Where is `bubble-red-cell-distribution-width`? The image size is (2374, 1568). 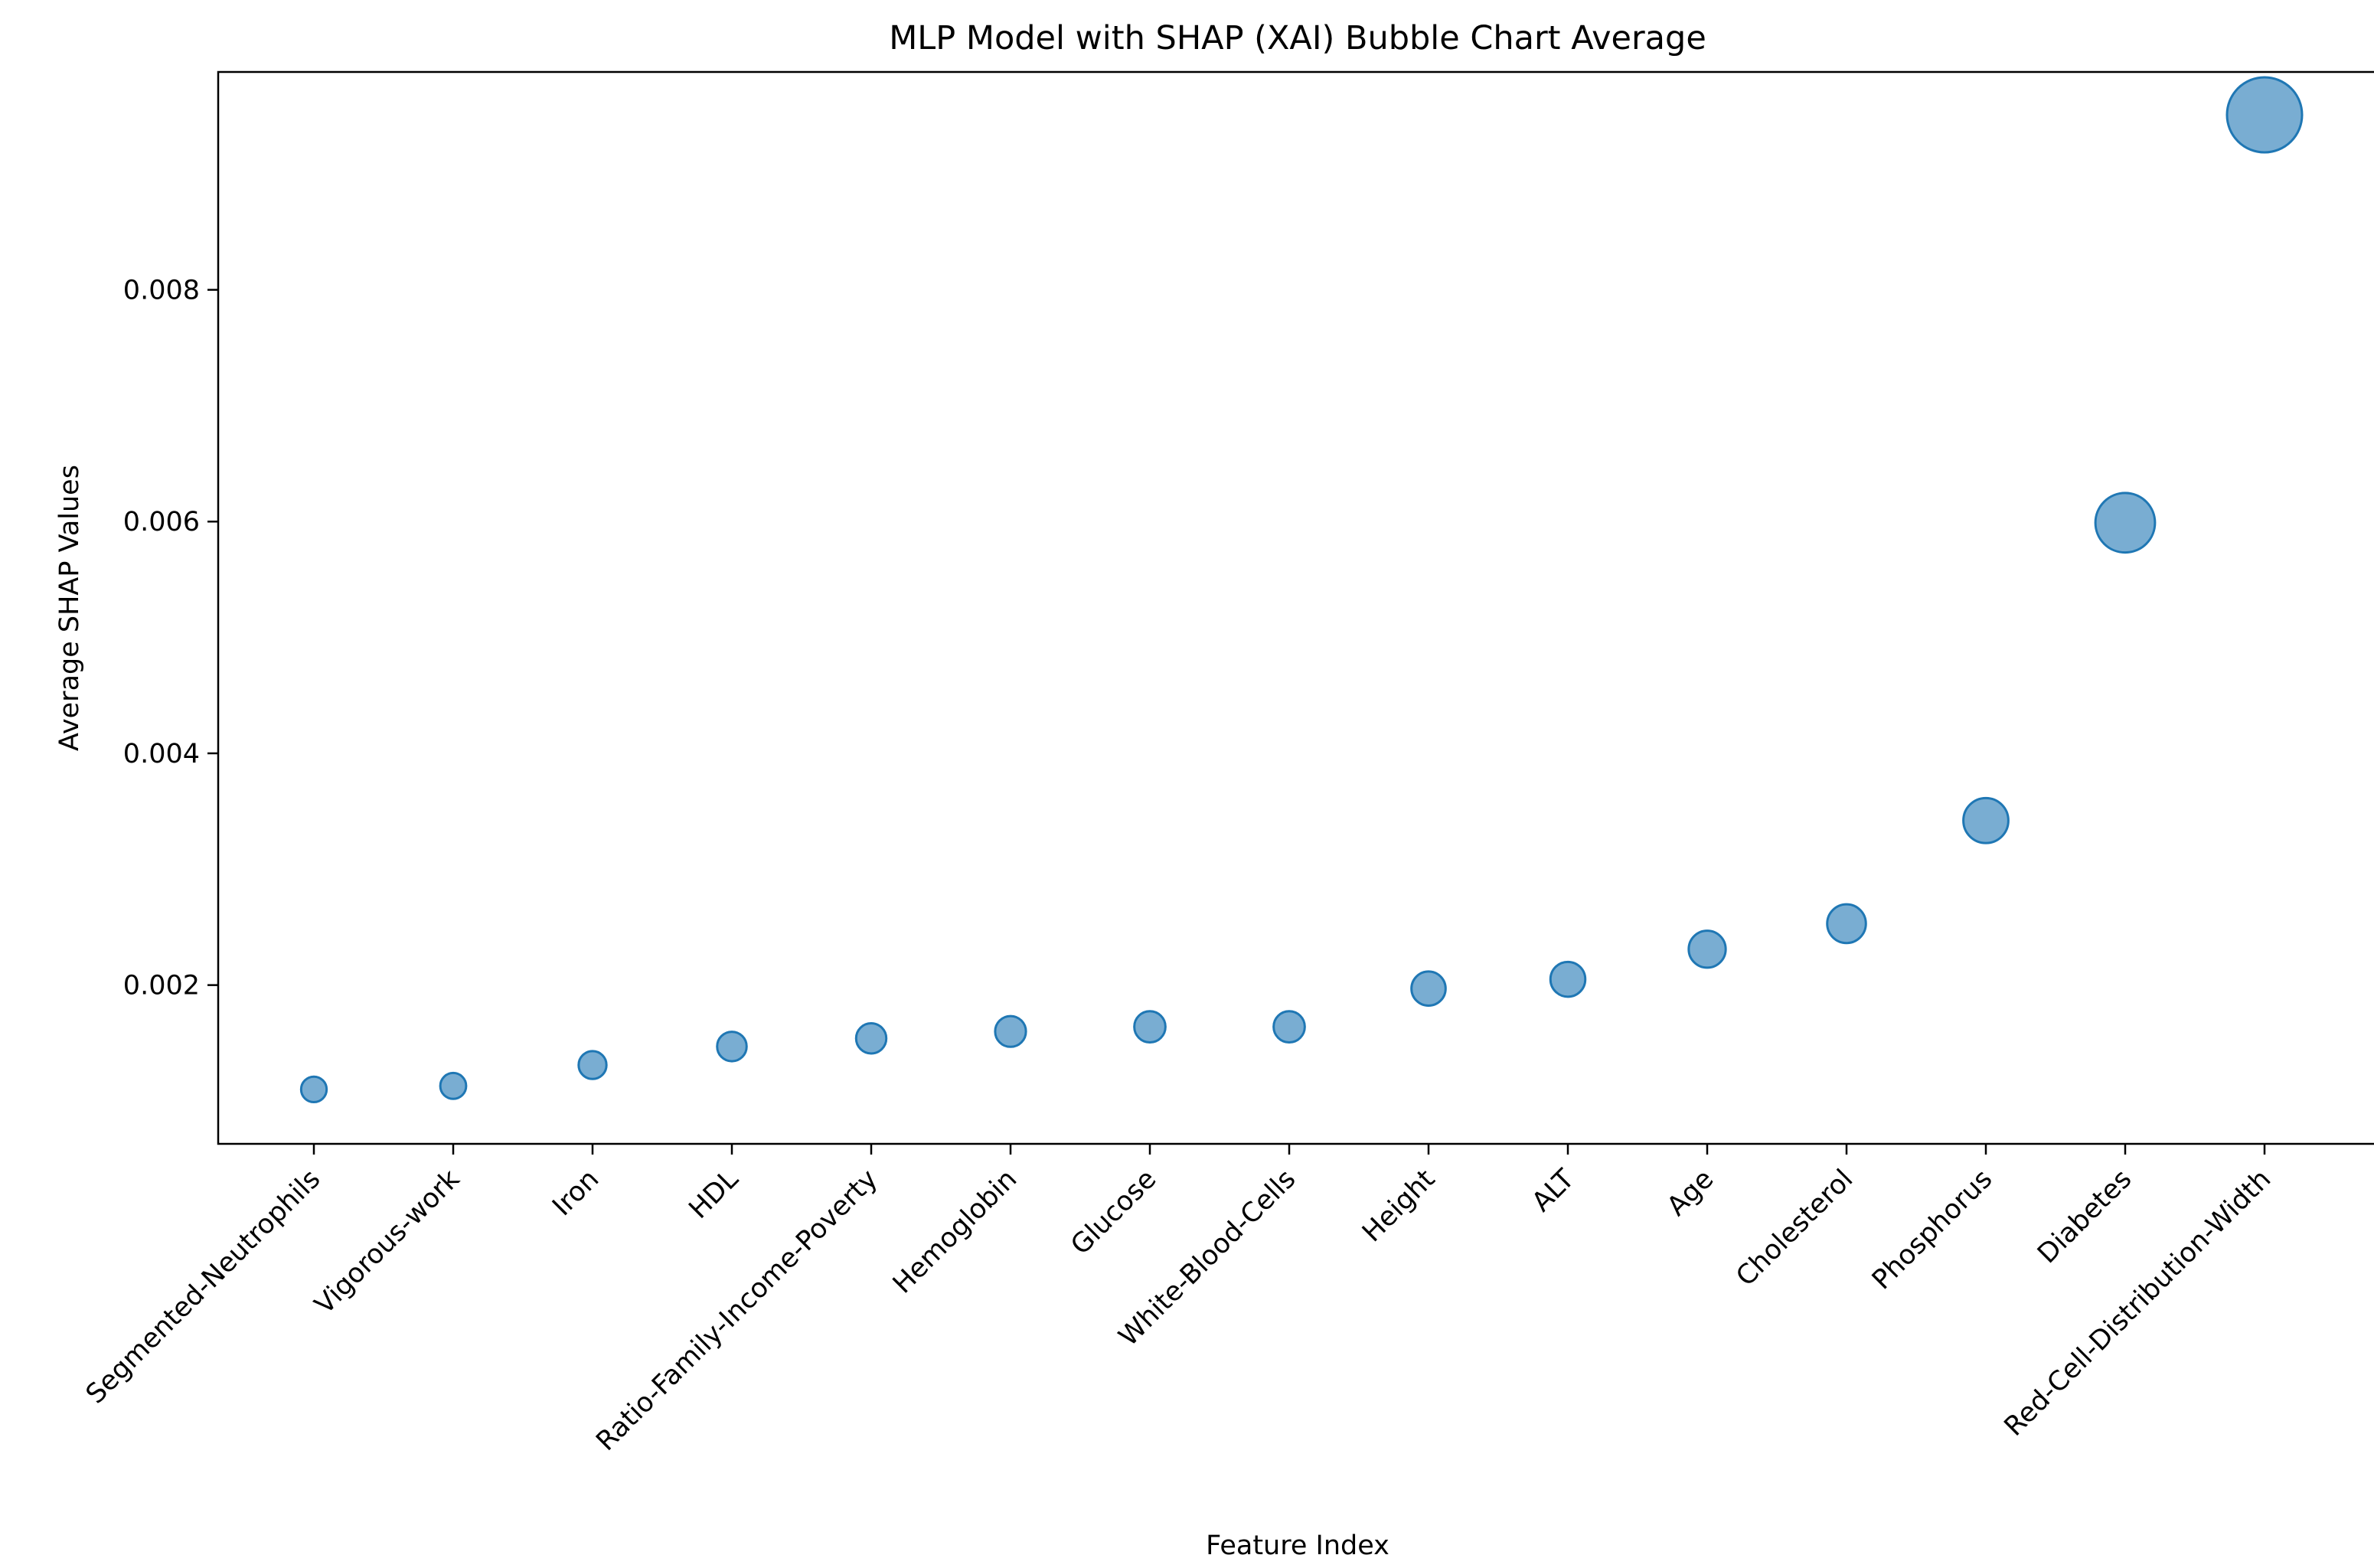
bubble-red-cell-distribution-width is located at coordinates (2264, 115).